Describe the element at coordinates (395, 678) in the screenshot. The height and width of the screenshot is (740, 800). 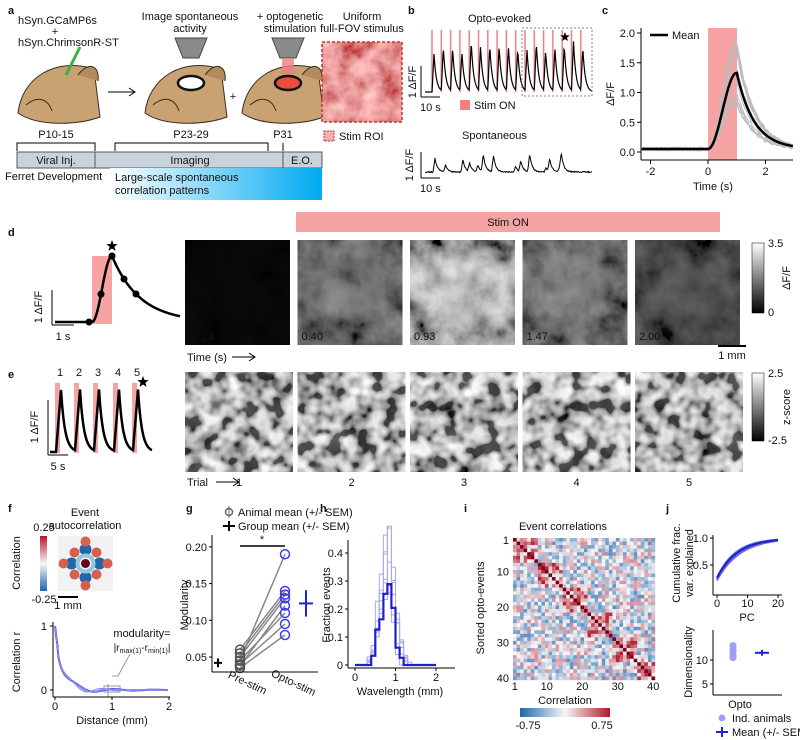
I see `tick-label: 1` at that location.